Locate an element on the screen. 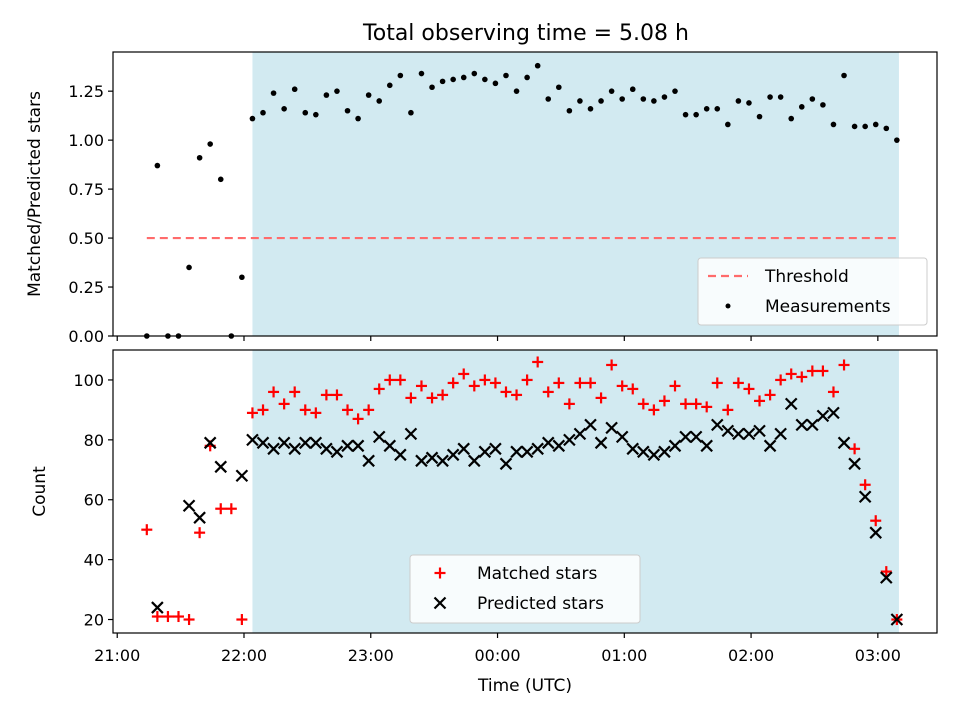  y-tick-label: 80 is located at coordinates (94, 440).